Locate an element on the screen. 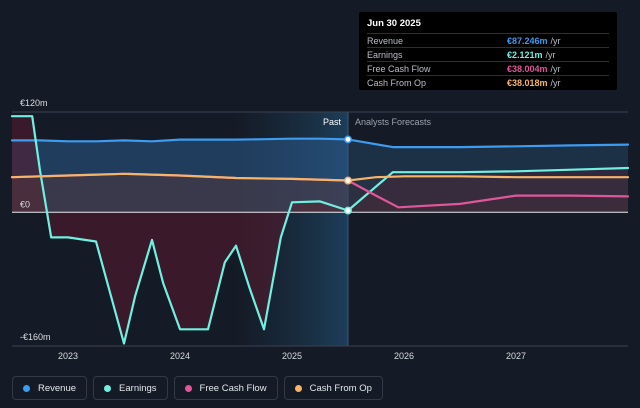  cash-from-op-forecast-area is located at coordinates (488, 194).